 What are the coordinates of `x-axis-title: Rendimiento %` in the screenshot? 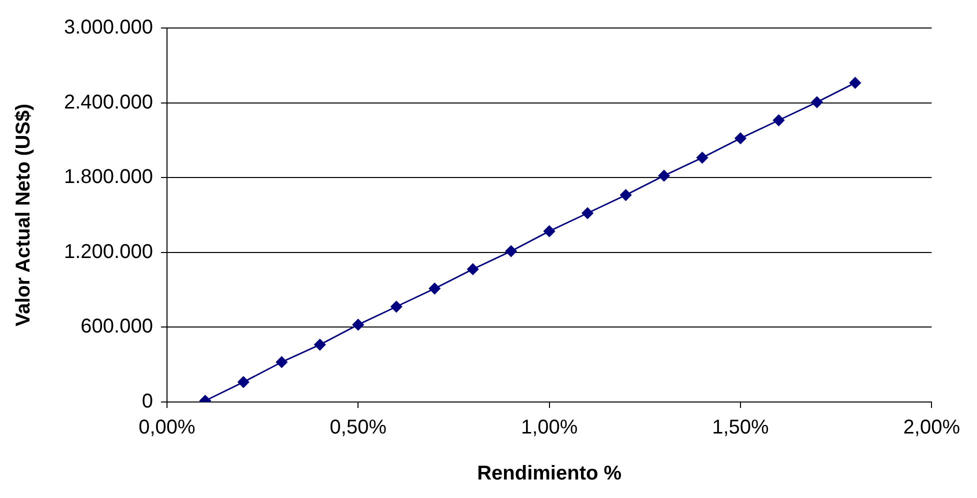 It's located at (549, 473).